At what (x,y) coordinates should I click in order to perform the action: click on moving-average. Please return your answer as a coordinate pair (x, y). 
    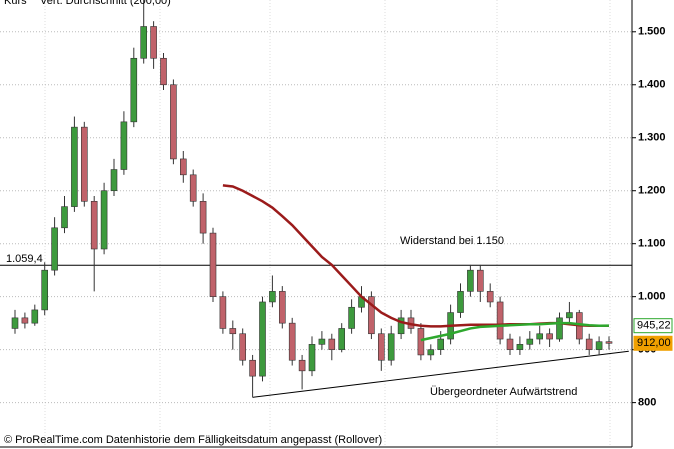
    Looking at the image, I should click on (515, 331).